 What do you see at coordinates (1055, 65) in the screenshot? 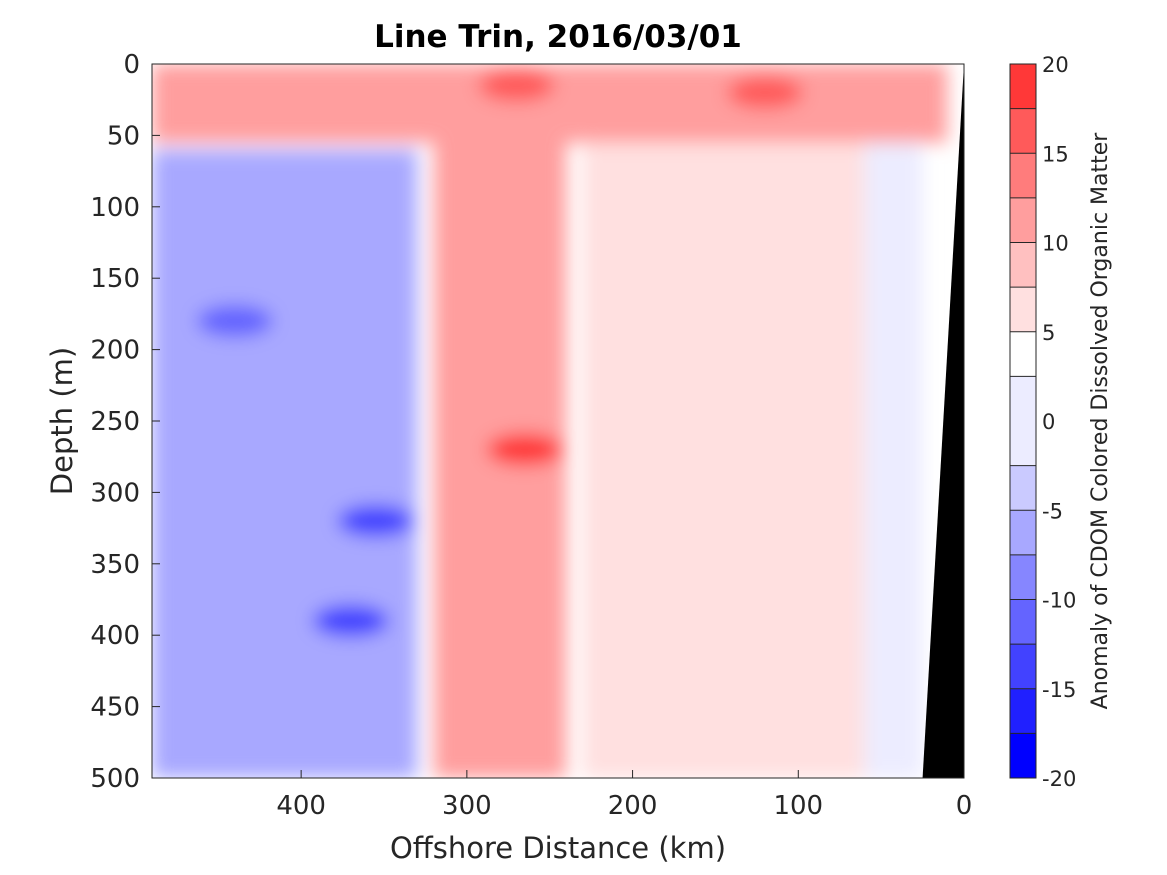
I see `colorbar-tick-label: 20` at bounding box center [1055, 65].